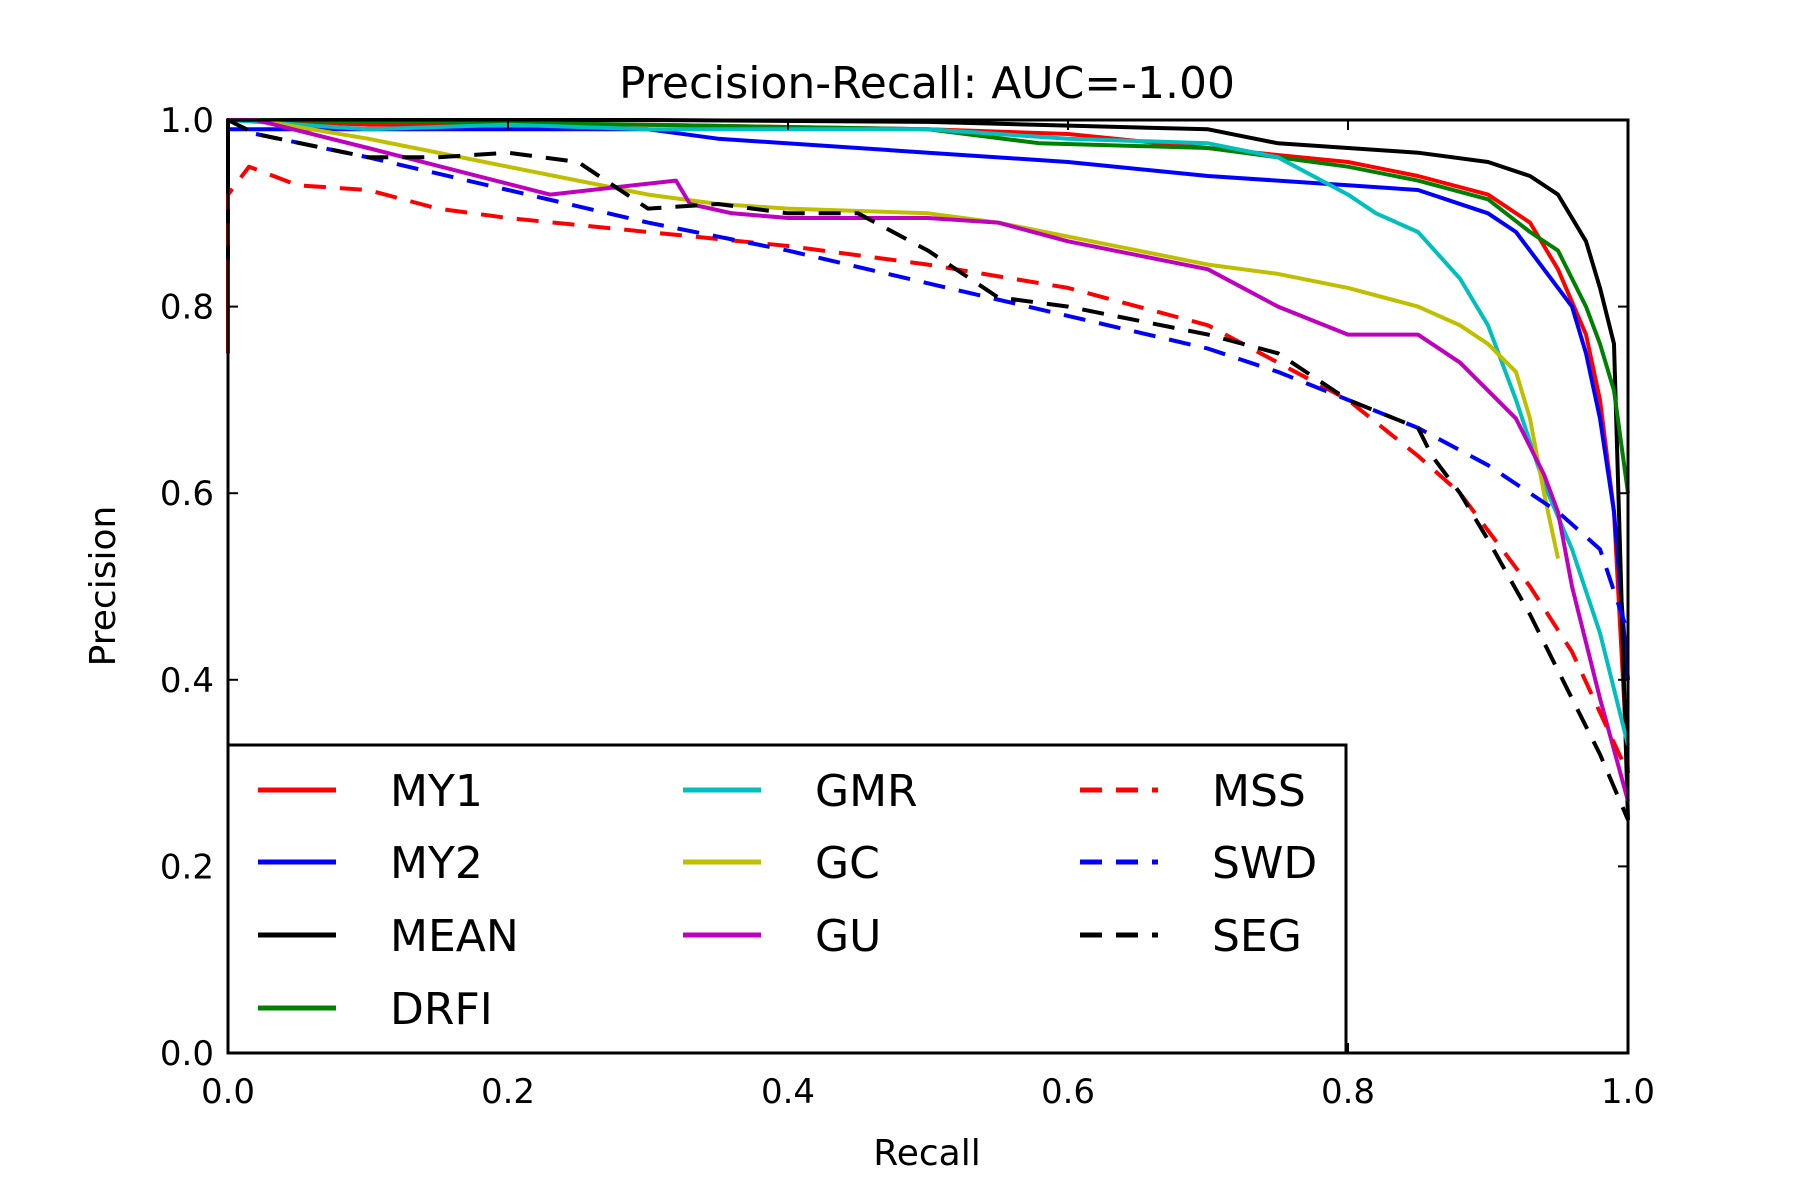 The image size is (1800, 1200). Describe the element at coordinates (187, 494) in the screenshot. I see `y-tick-label: 0.6` at that location.